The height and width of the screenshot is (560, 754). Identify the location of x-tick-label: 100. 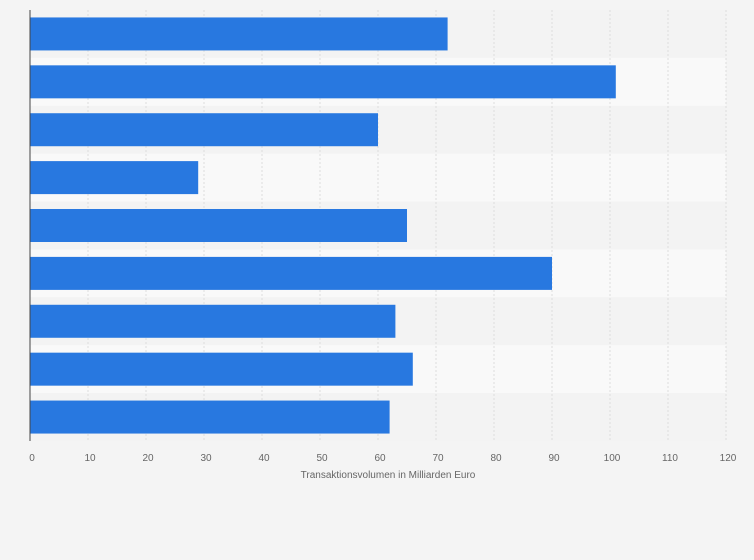
(612, 458).